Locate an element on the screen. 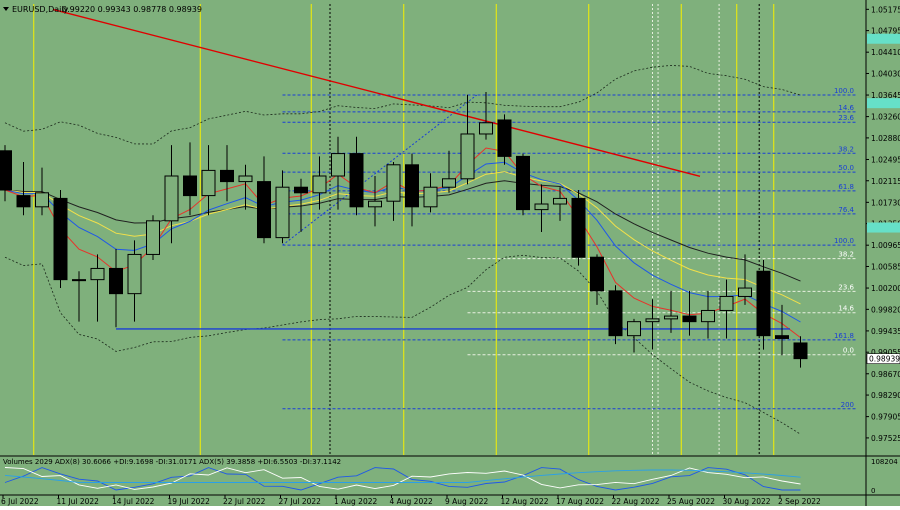 This screenshot has width=900, height=510. fib-lower-label: 14.6 is located at coordinates (846, 309).